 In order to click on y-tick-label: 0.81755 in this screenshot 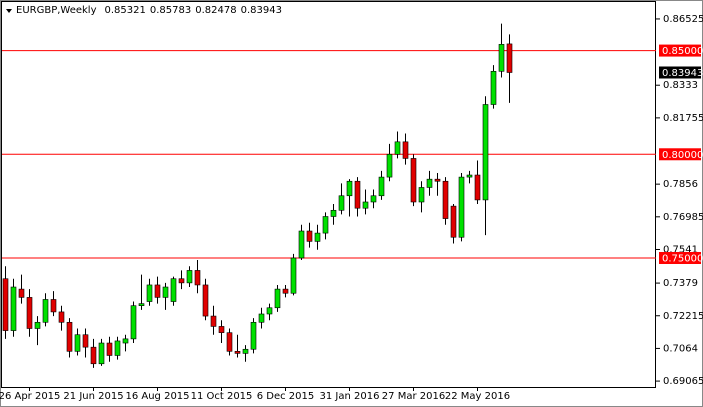, I will do `click(683, 118)`.